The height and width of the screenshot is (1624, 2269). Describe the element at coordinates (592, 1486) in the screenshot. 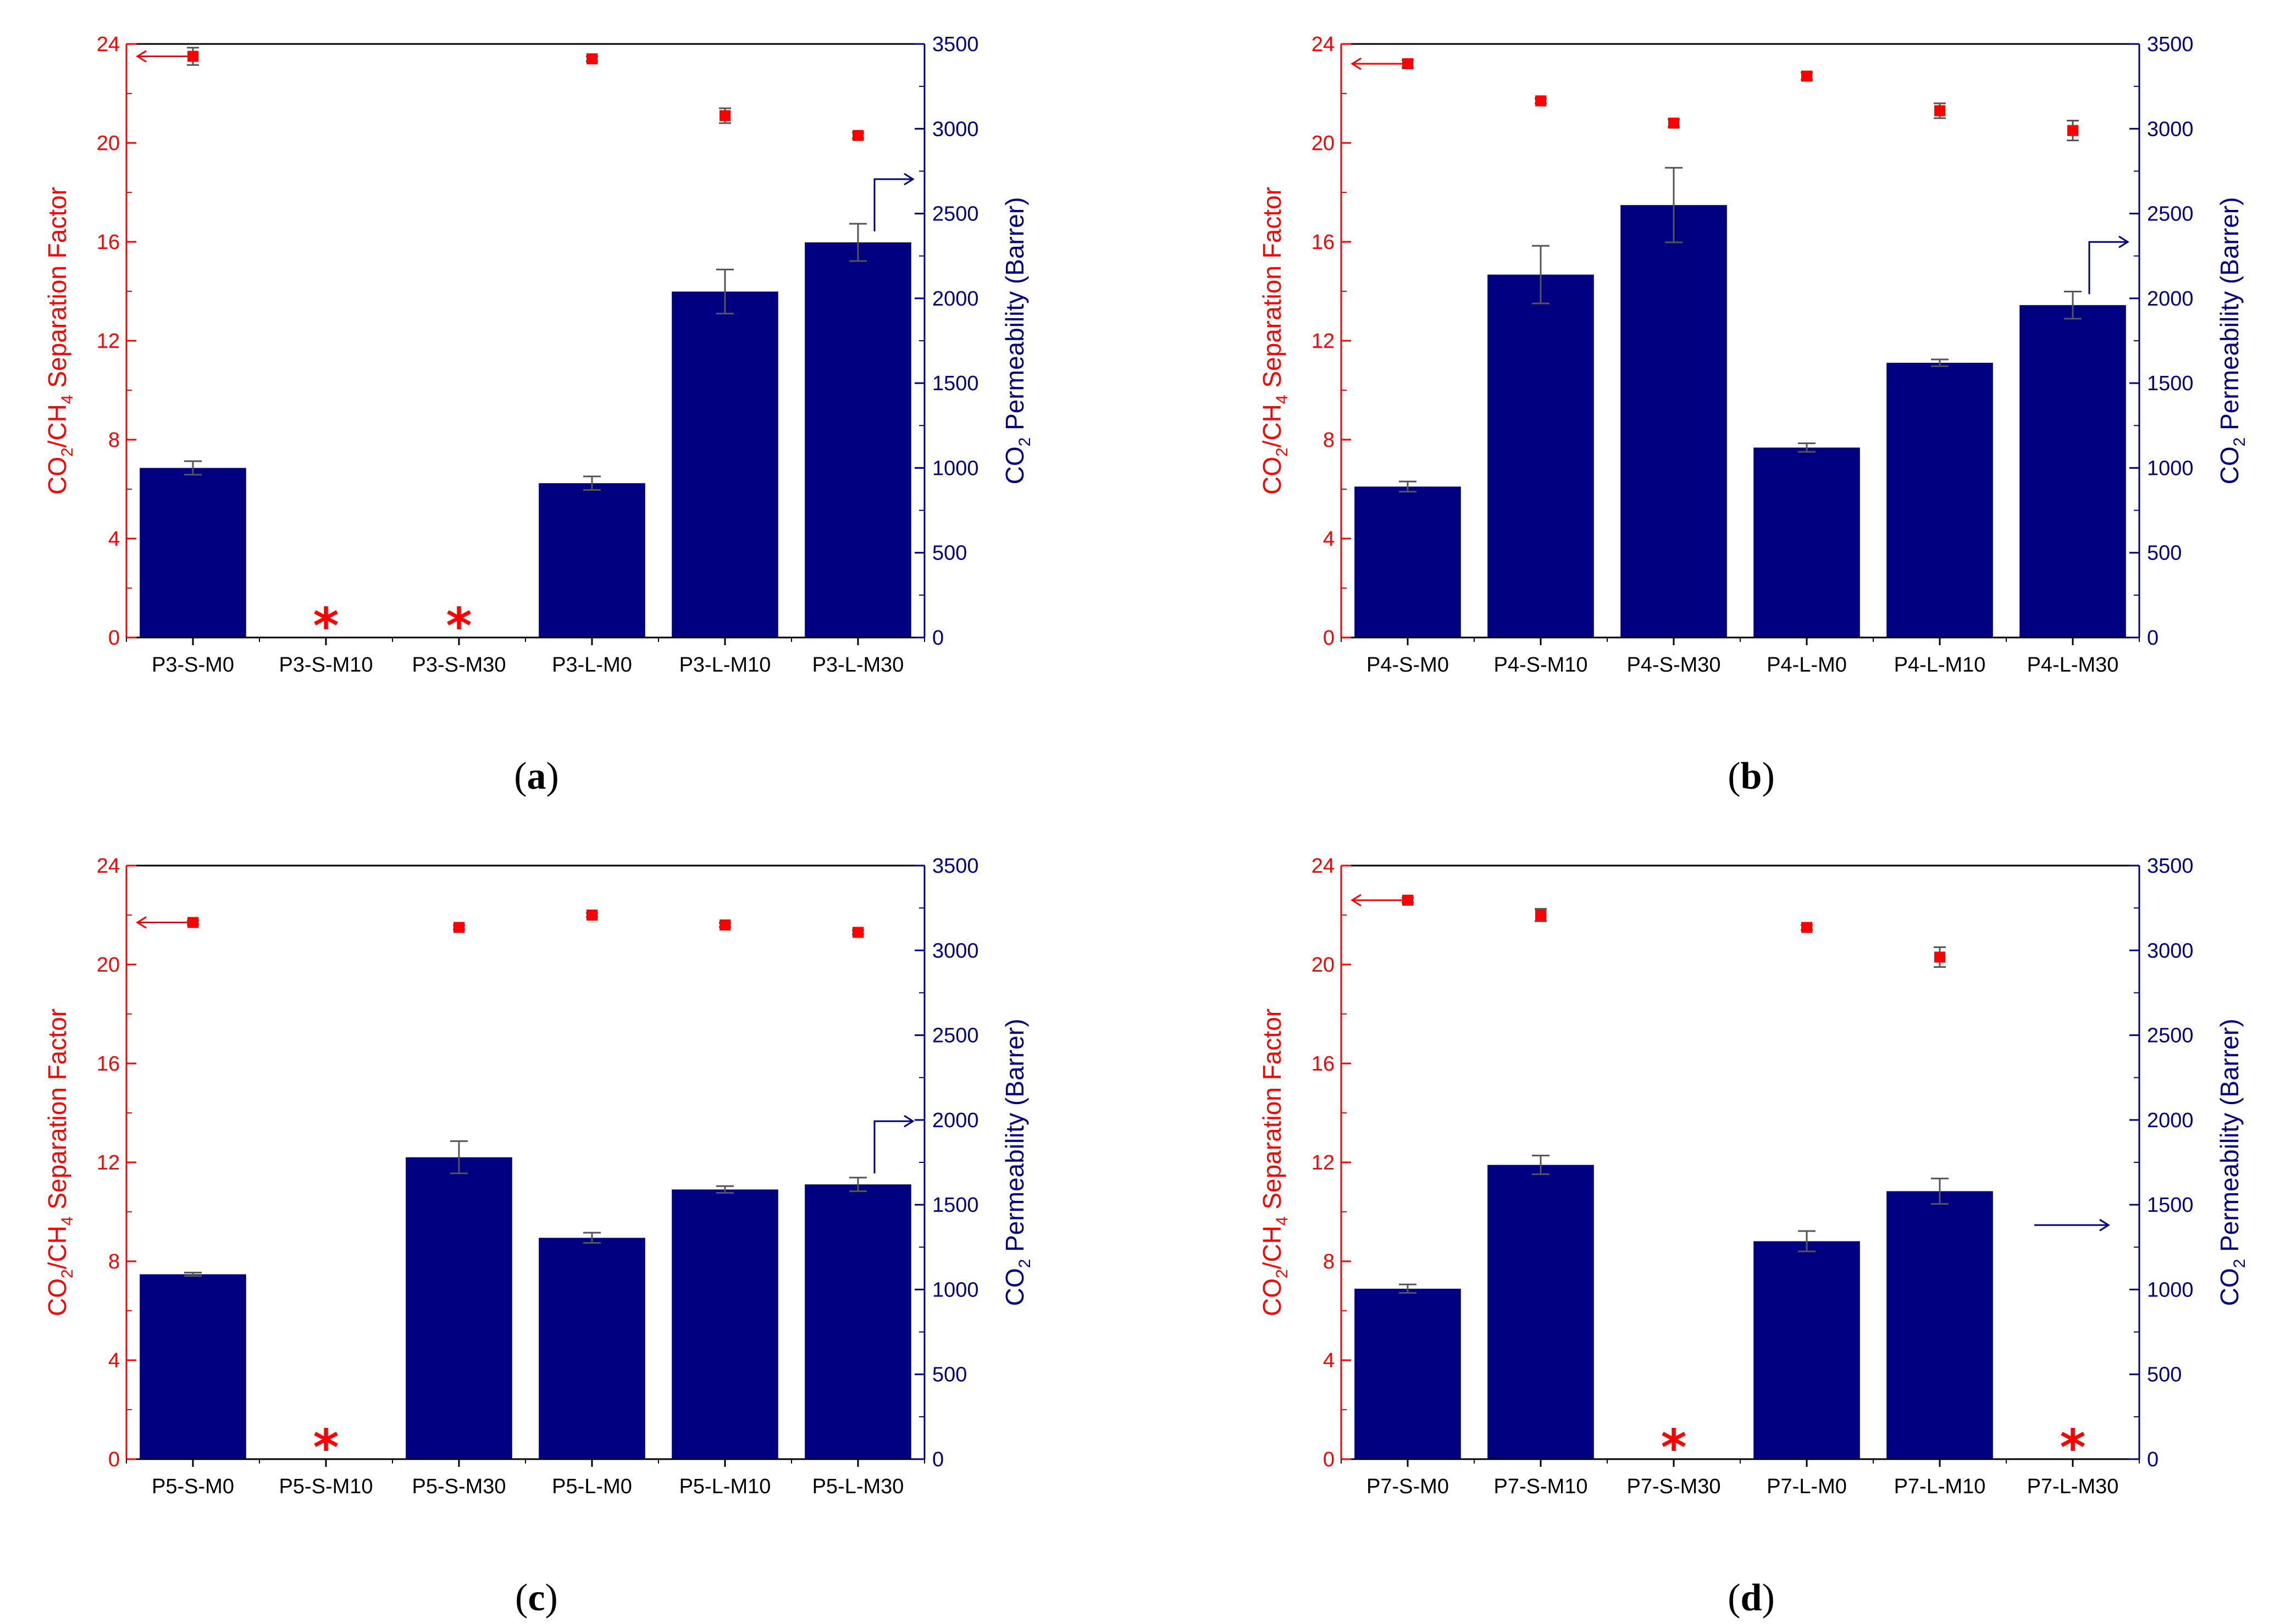

I see `x-tick-label: P5-L-M0` at that location.